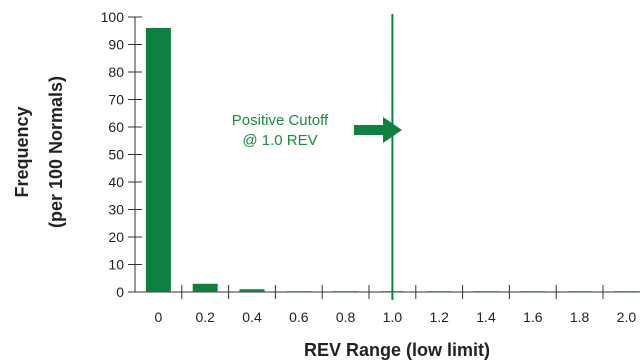 The image size is (642, 364). I want to click on y-tick-label: 60, so click(116, 127).